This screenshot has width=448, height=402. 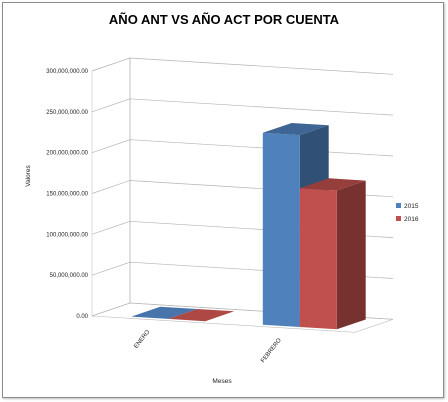 What do you see at coordinates (28, 175) in the screenshot?
I see `y-axis-label: Valores` at bounding box center [28, 175].